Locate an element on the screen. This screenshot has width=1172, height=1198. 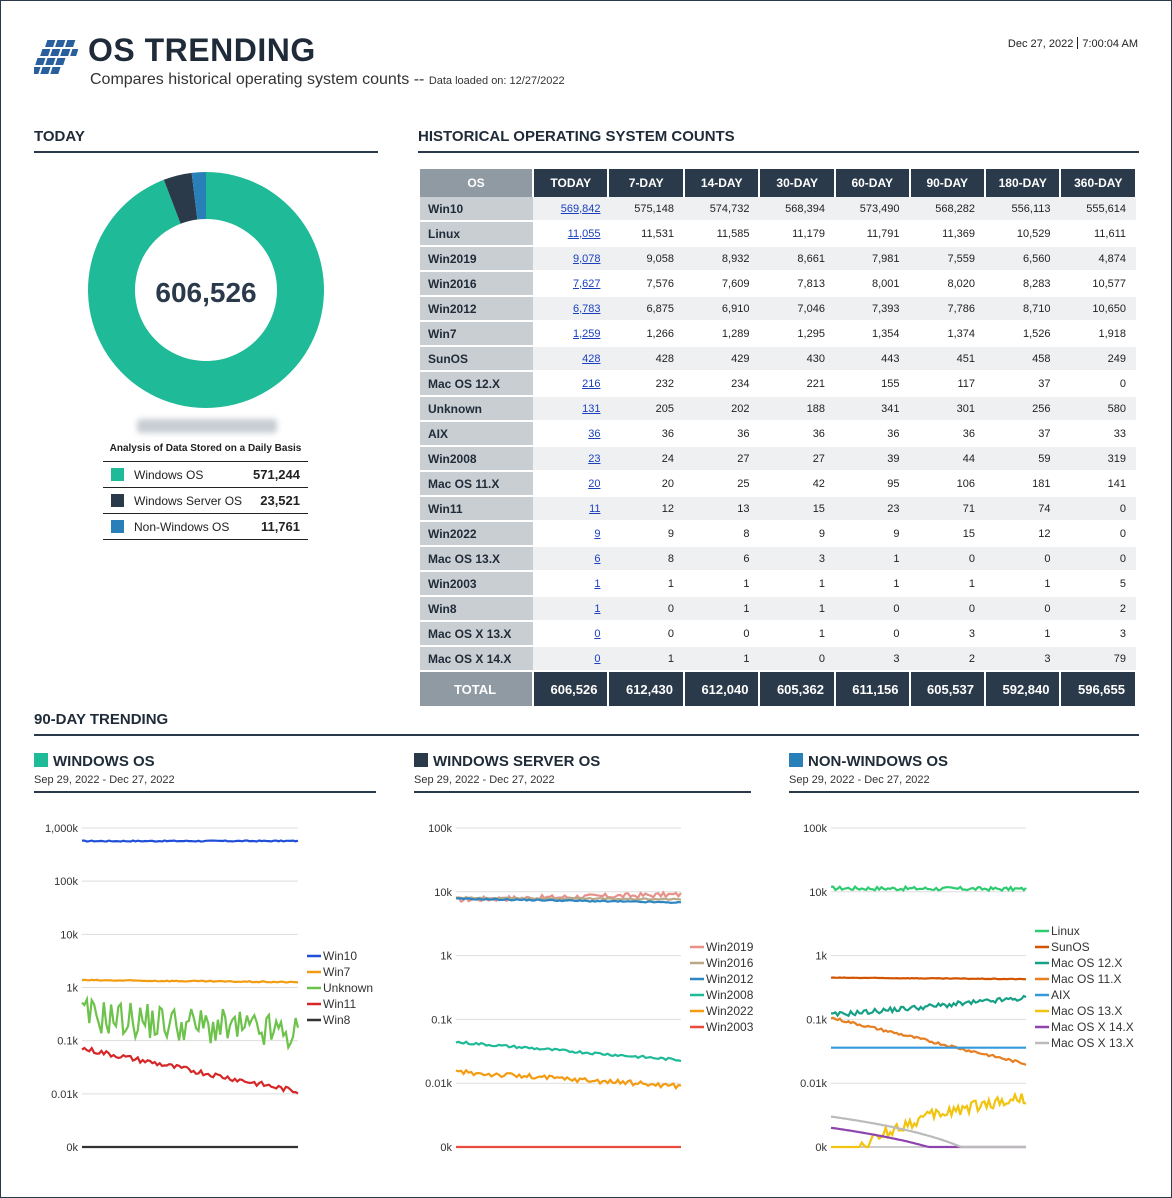
total-cell: 605,362 is located at coordinates (797, 689).